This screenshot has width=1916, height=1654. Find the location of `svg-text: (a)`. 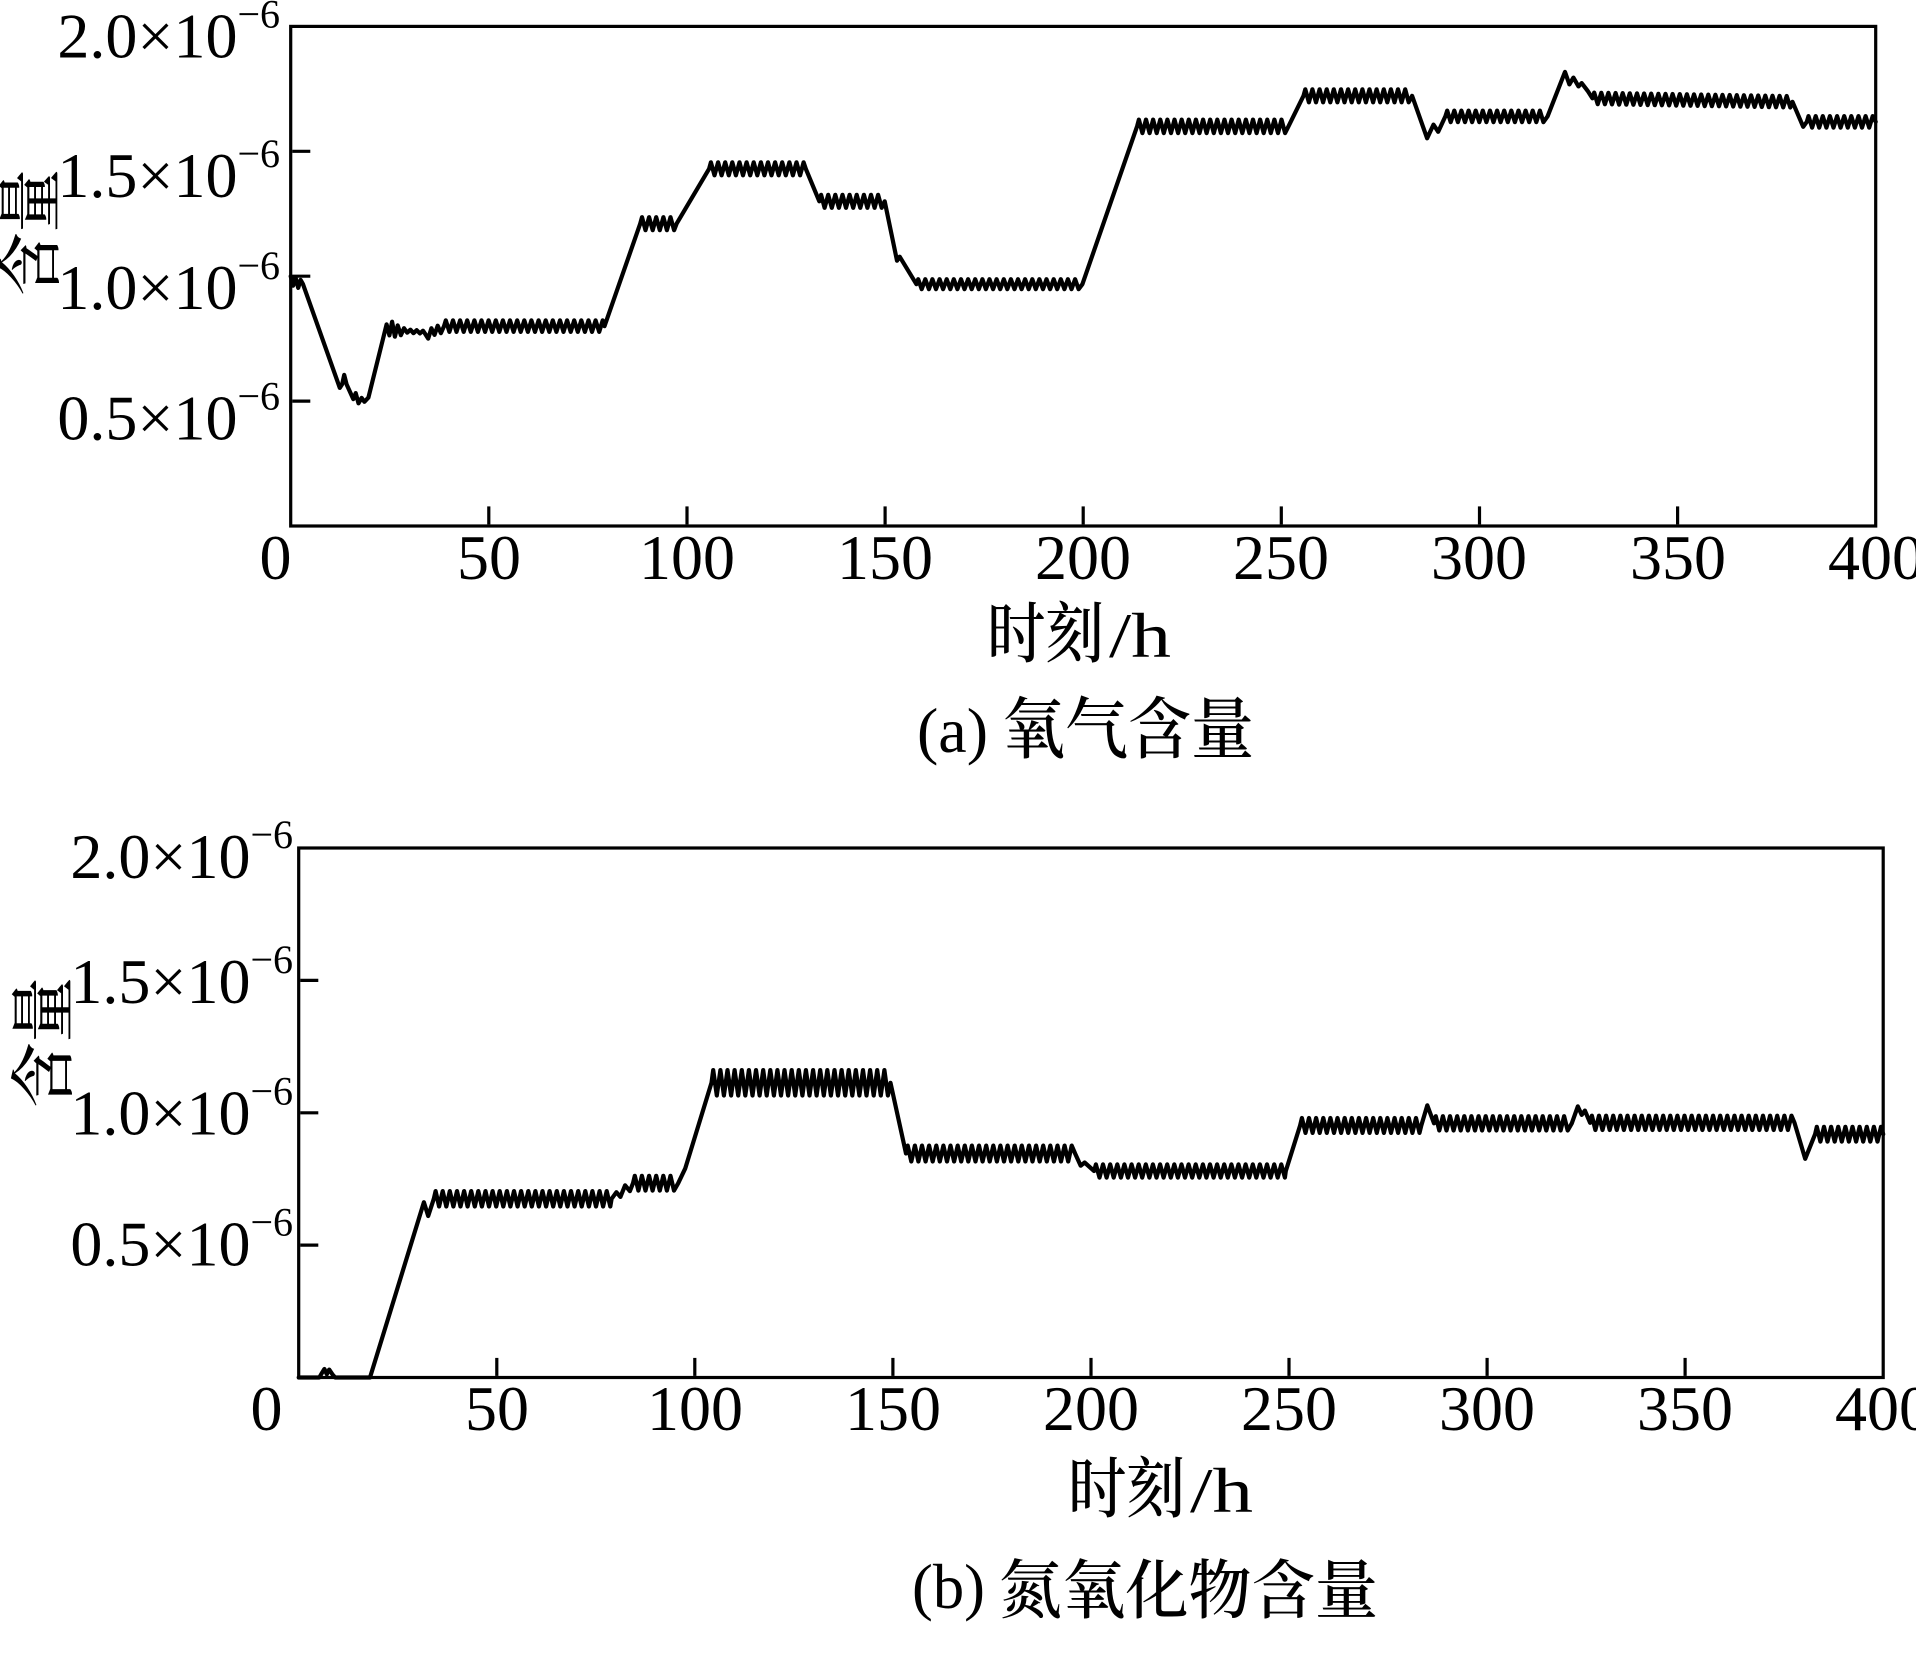

svg-text: (a) is located at coordinates (952, 730).